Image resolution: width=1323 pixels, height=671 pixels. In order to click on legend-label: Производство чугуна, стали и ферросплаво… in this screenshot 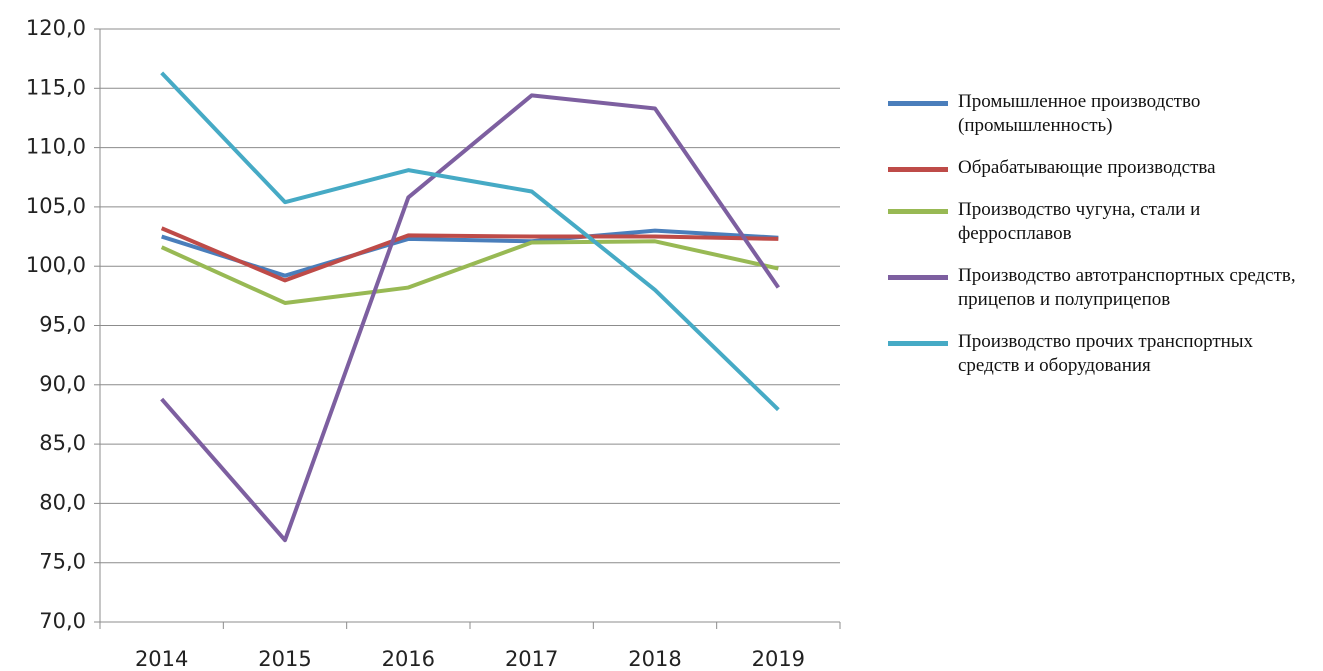, I will do `click(1079, 221)`.